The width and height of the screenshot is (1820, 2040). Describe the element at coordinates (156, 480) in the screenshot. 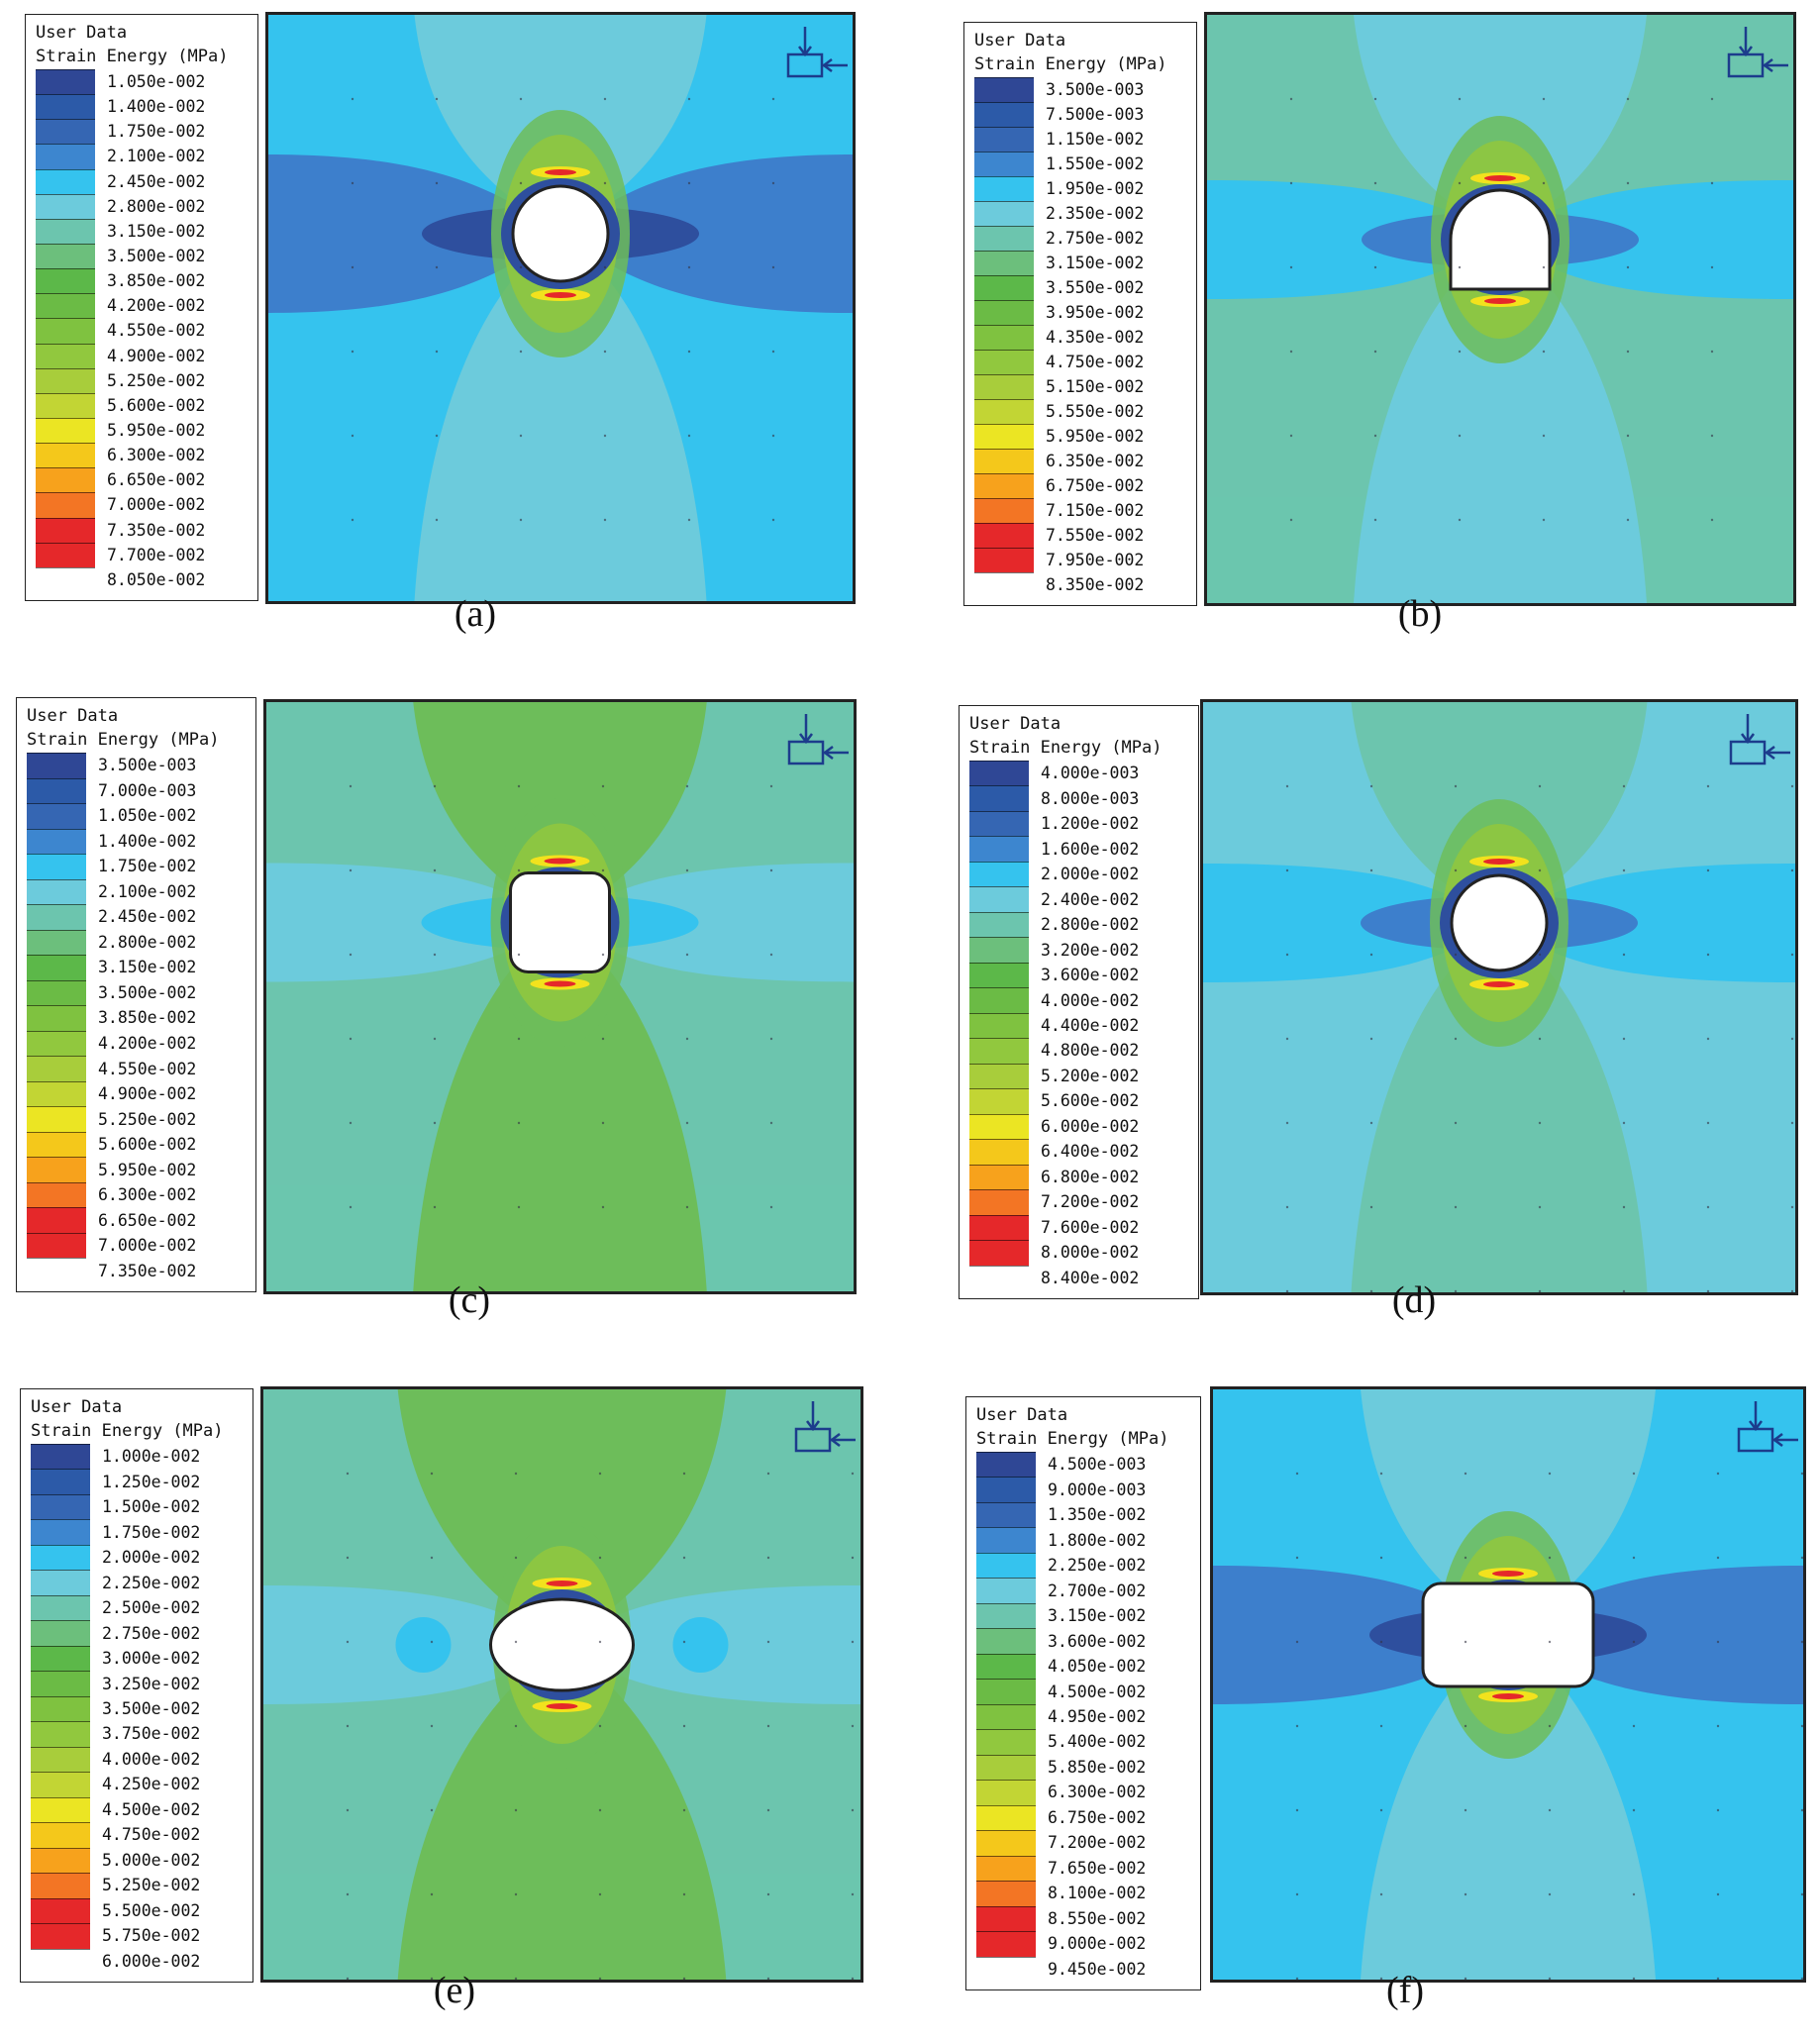

I see `legend-label: 6.650e-002` at that location.